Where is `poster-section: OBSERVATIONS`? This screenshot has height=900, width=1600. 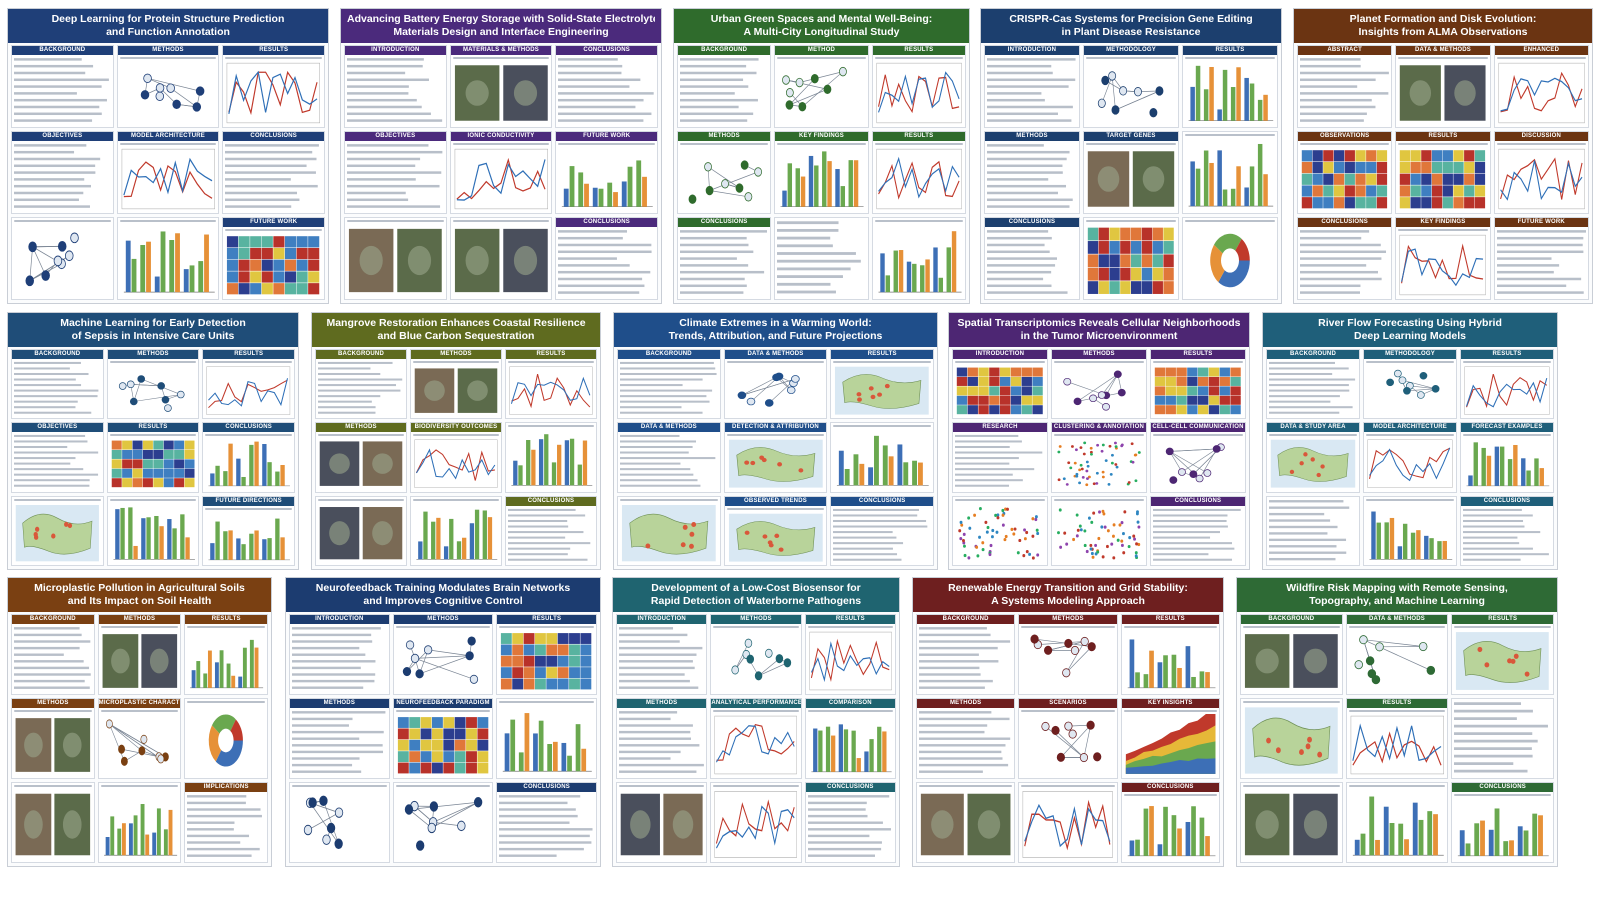 poster-section: OBSERVATIONS is located at coordinates (1345, 172).